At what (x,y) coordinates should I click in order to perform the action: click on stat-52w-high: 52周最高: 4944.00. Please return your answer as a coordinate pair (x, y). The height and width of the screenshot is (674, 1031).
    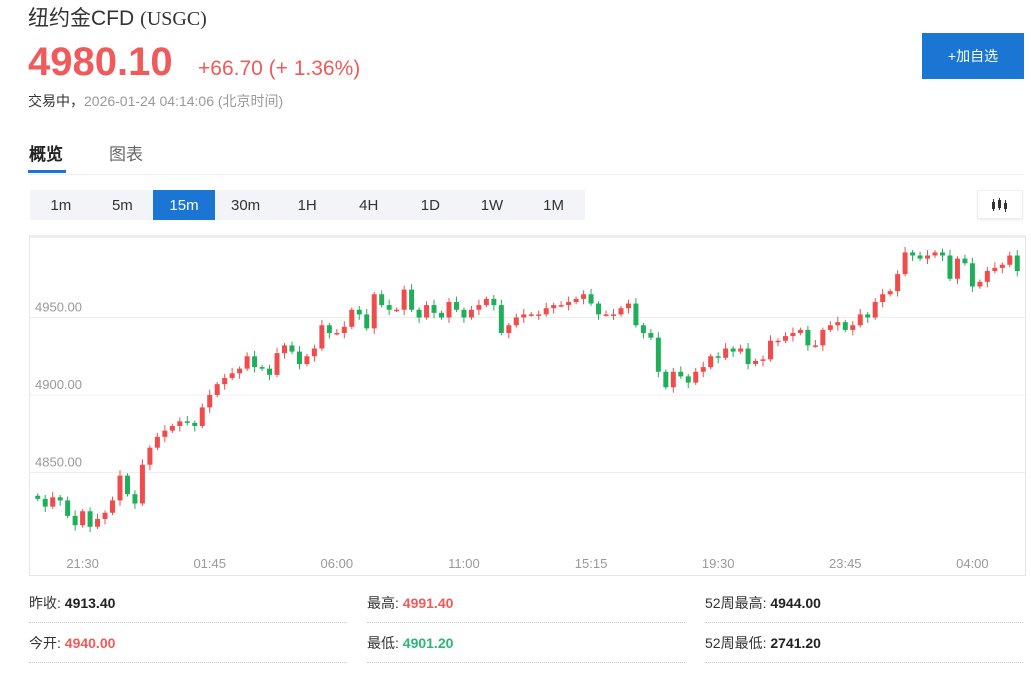
    Looking at the image, I should click on (763, 603).